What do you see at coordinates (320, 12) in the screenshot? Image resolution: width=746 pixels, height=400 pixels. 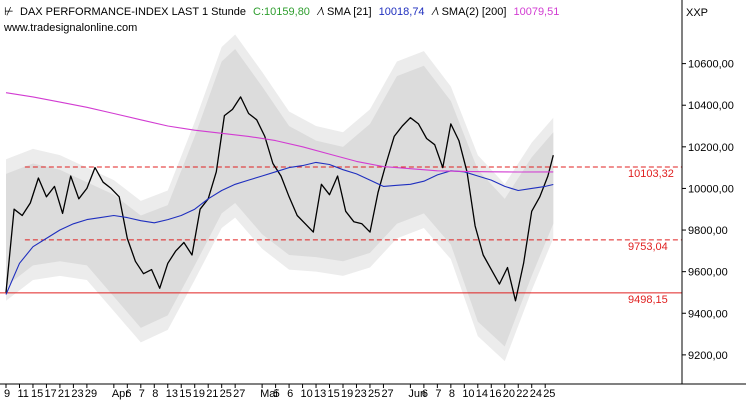 I see `sma21-legend-icon: ⁄\` at bounding box center [320, 12].